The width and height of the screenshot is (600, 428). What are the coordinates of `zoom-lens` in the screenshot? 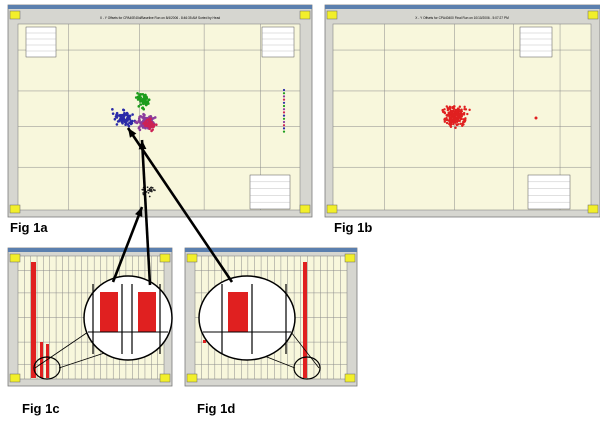 It's located at (128, 318).